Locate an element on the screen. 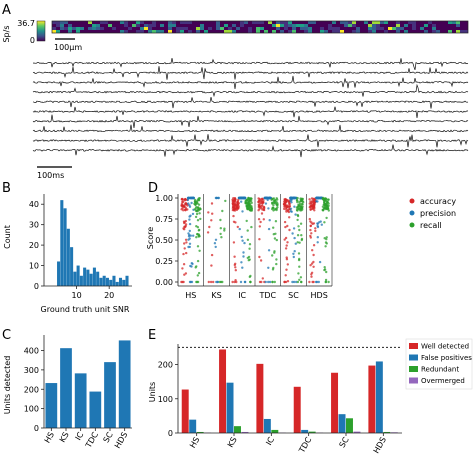  d-xtick-label: KS is located at coordinates (216, 295).